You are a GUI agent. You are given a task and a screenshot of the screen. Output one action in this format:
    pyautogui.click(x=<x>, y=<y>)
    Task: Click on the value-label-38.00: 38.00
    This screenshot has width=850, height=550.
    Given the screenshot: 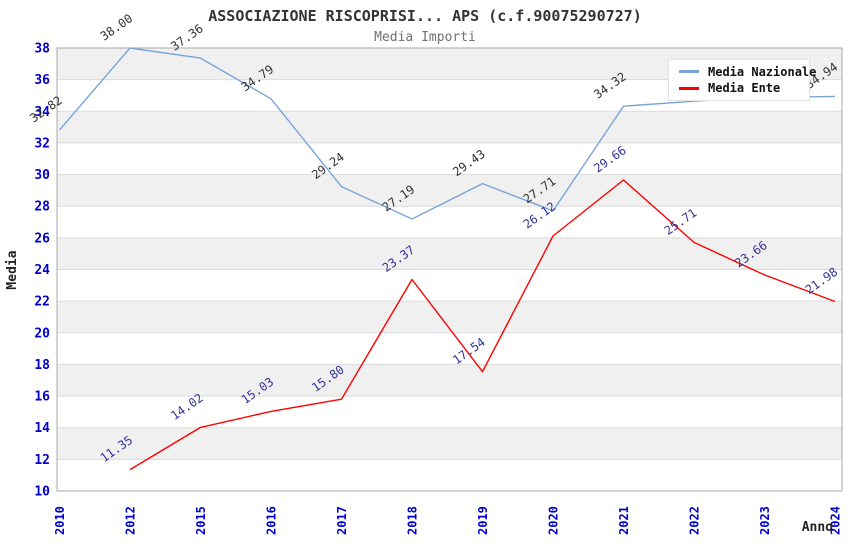 What is the action you would take?
    pyautogui.click(x=117, y=27)
    